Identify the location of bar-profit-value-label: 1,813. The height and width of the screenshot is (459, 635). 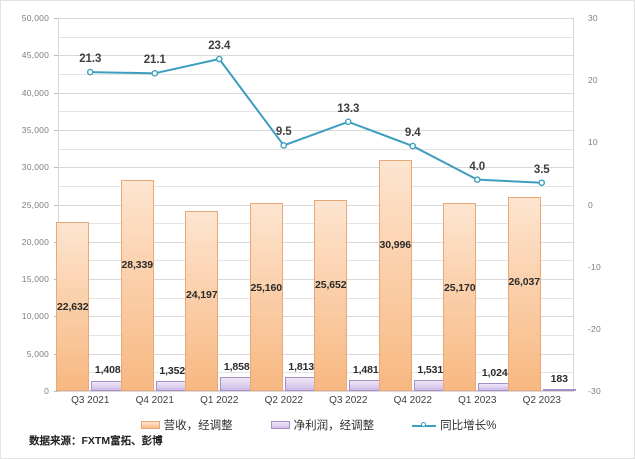
(301, 367).